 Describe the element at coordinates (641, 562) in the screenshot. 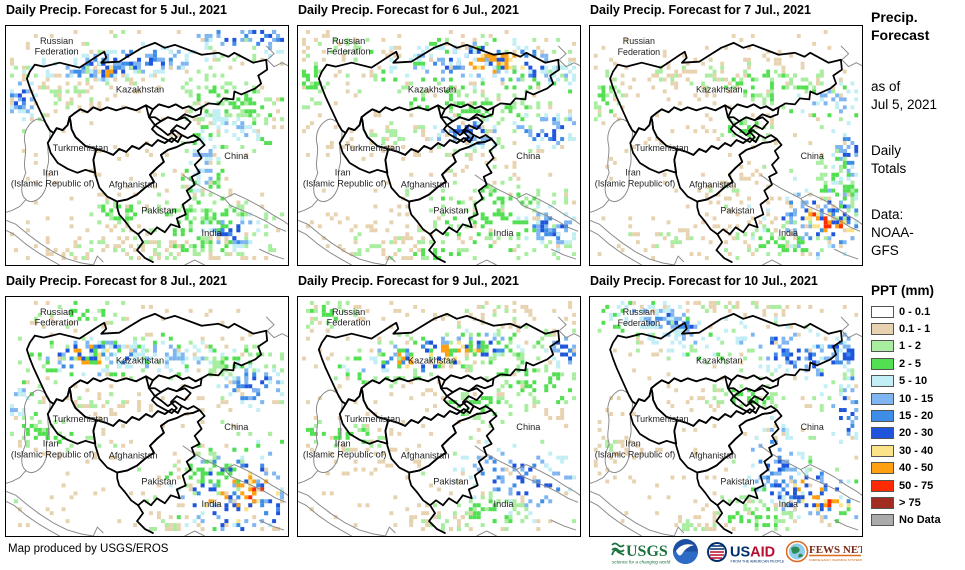

I see `usgs-tagline: science for a changing world` at that location.